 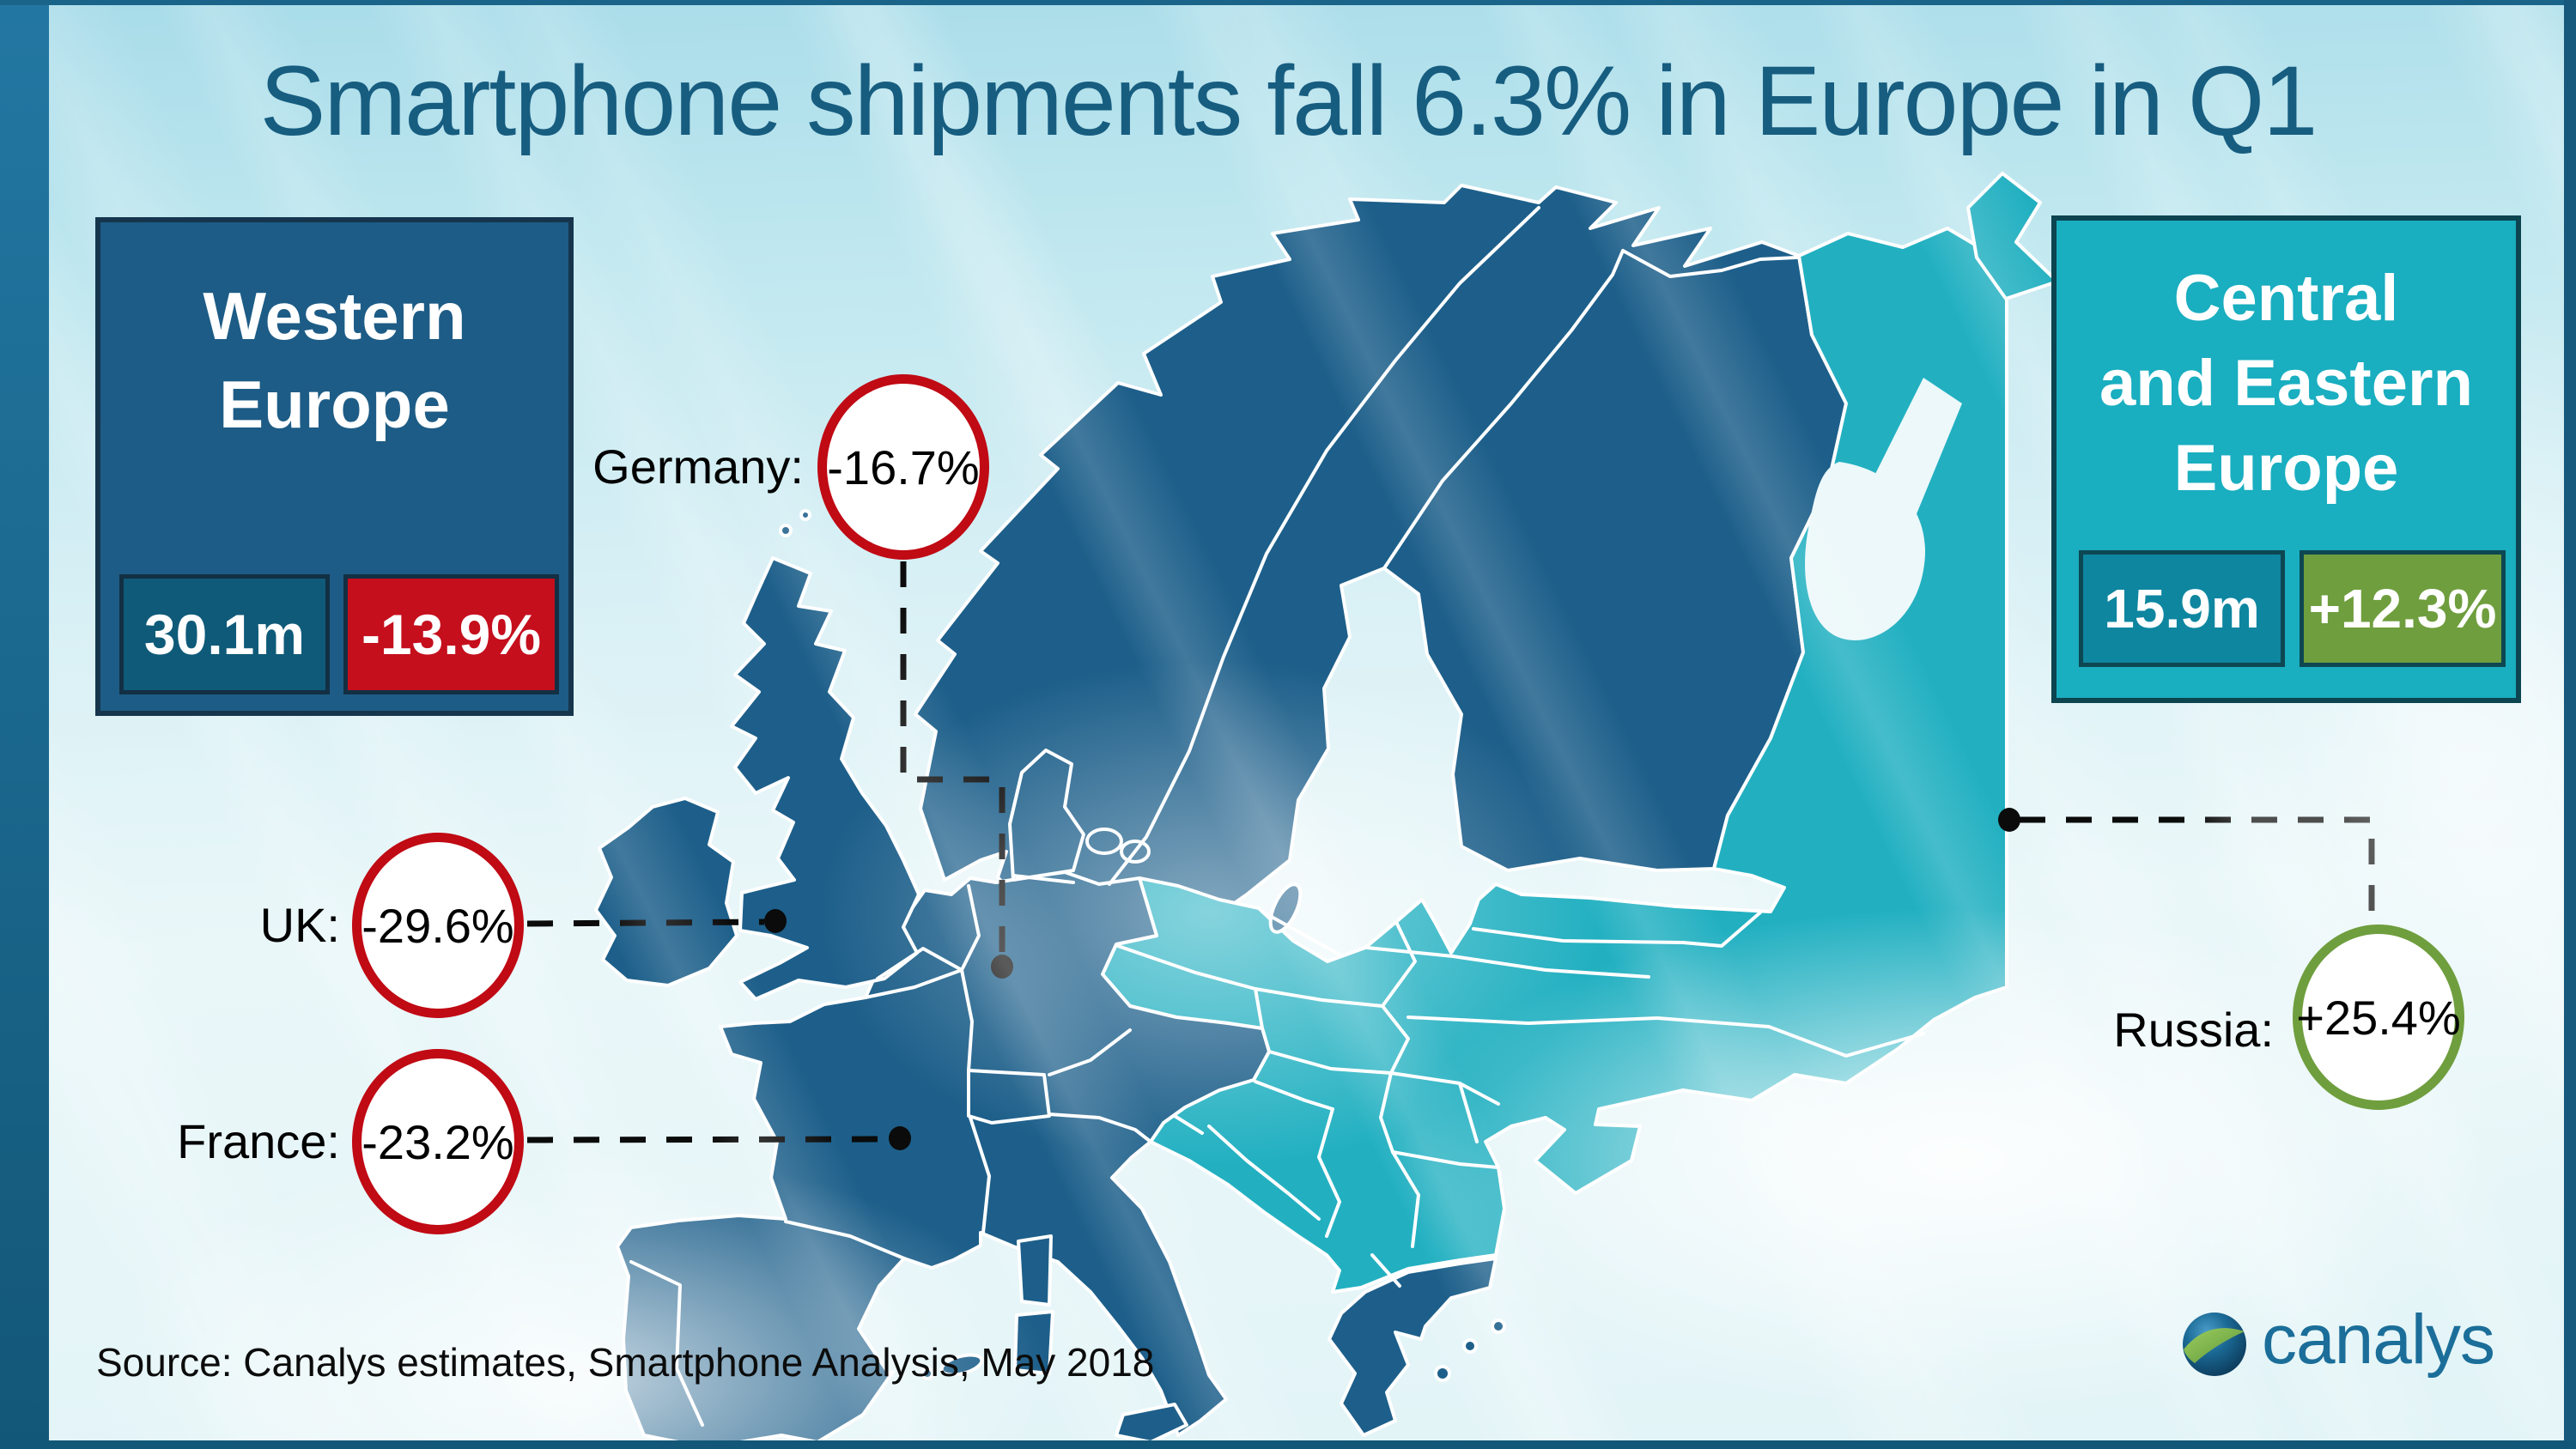 What do you see at coordinates (258, 1141) in the screenshot?
I see `france-callout-label: France:` at bounding box center [258, 1141].